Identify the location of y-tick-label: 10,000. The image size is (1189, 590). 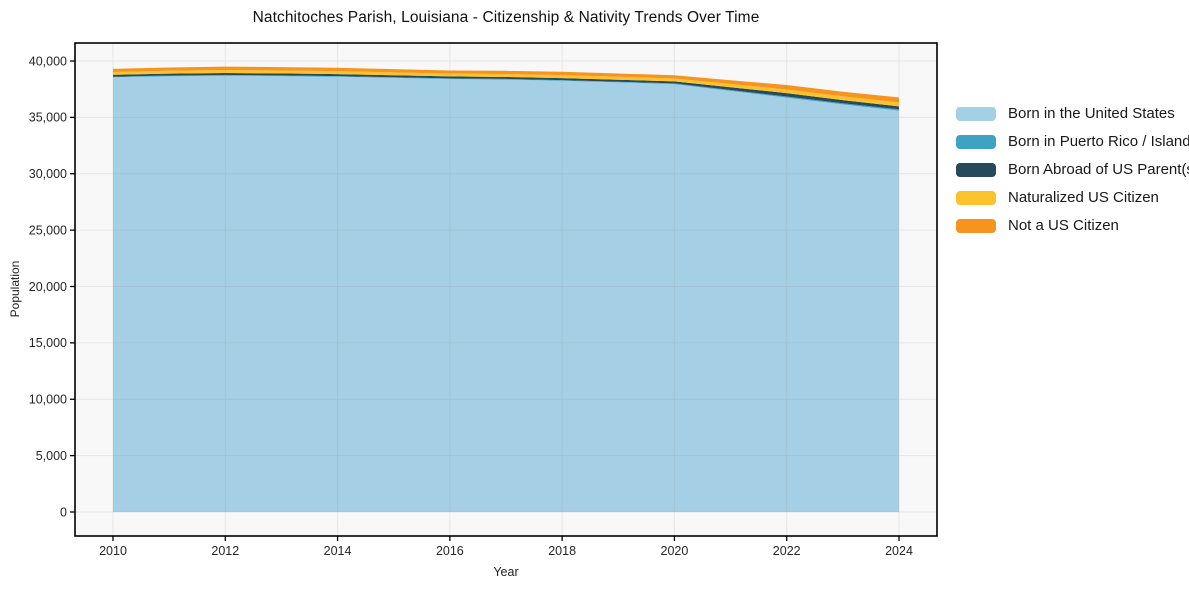
(48, 400).